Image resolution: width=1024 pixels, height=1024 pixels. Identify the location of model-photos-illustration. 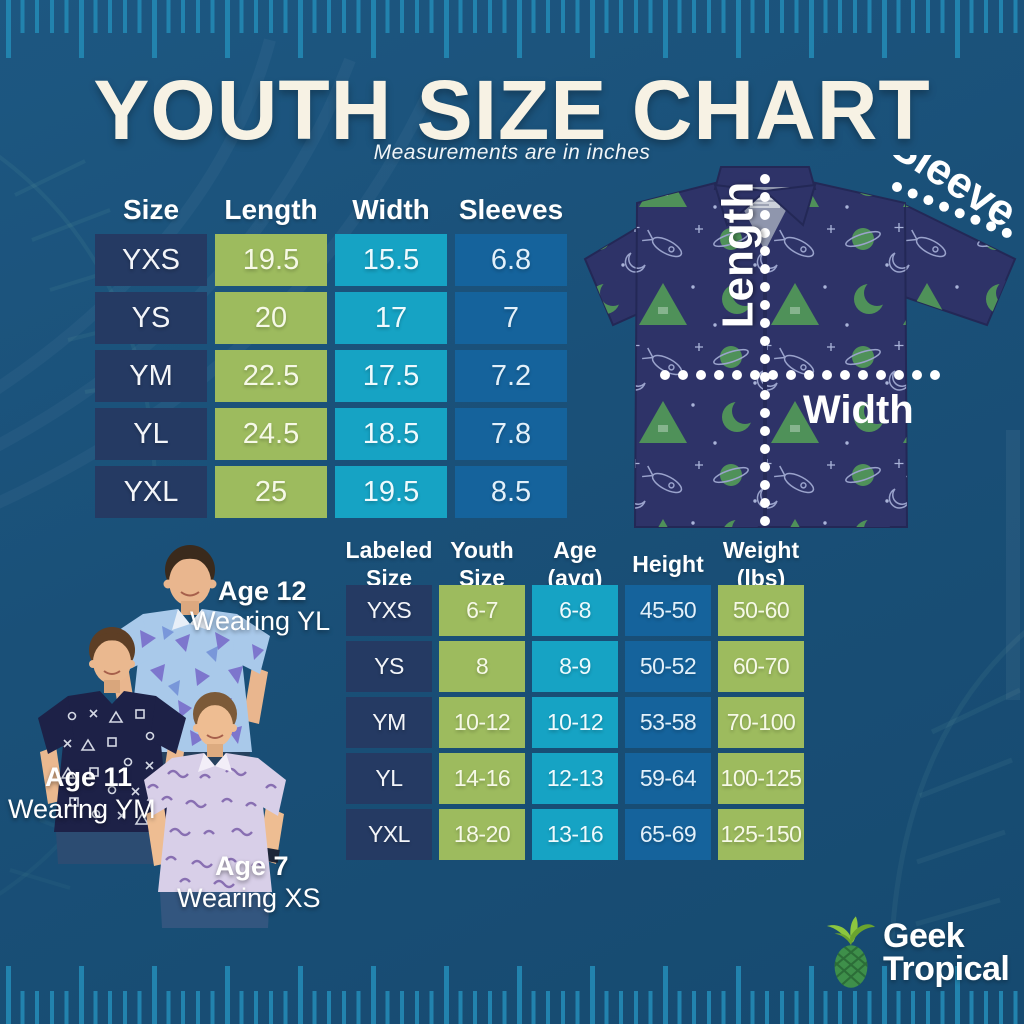
(162, 736).